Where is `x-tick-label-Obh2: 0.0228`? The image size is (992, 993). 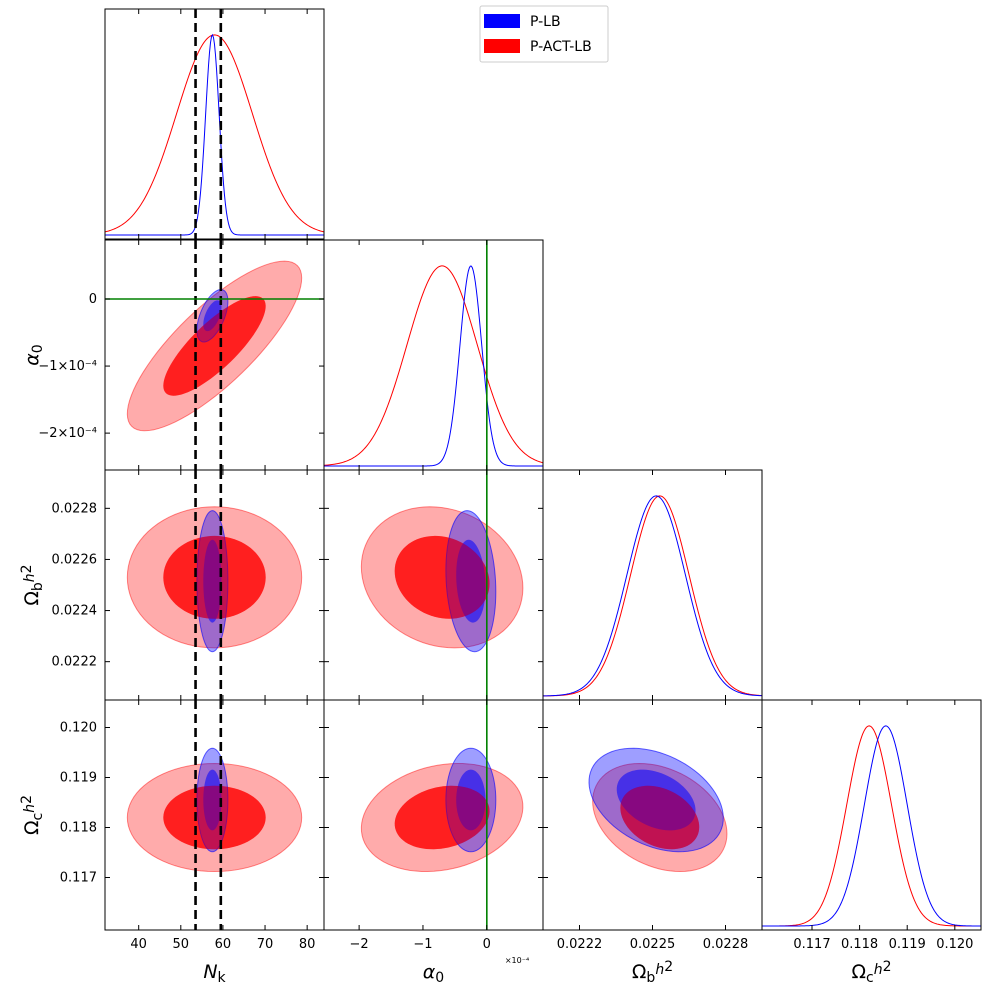
x-tick-label-Obh2: 0.0228 is located at coordinates (726, 944).